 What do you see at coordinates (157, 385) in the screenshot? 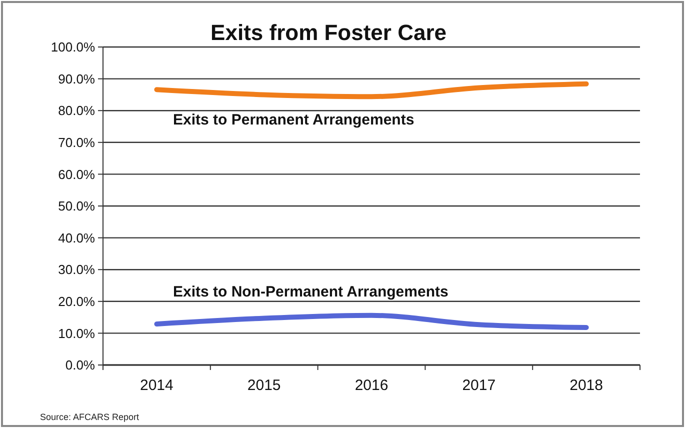
I see `x-tick-label: 2014` at bounding box center [157, 385].